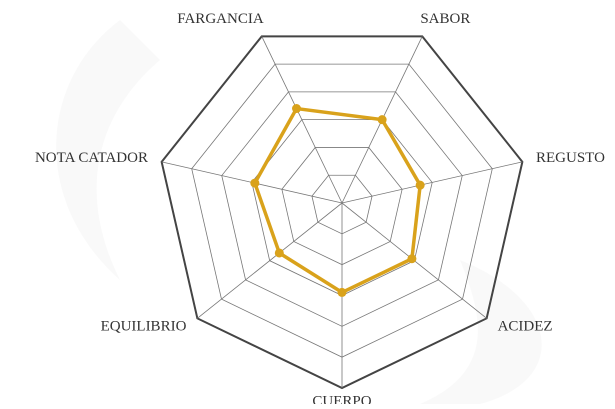 This screenshot has width=615, height=409. Describe the element at coordinates (525, 327) in the screenshot. I see `axis-label: ACIDEZ` at that location.